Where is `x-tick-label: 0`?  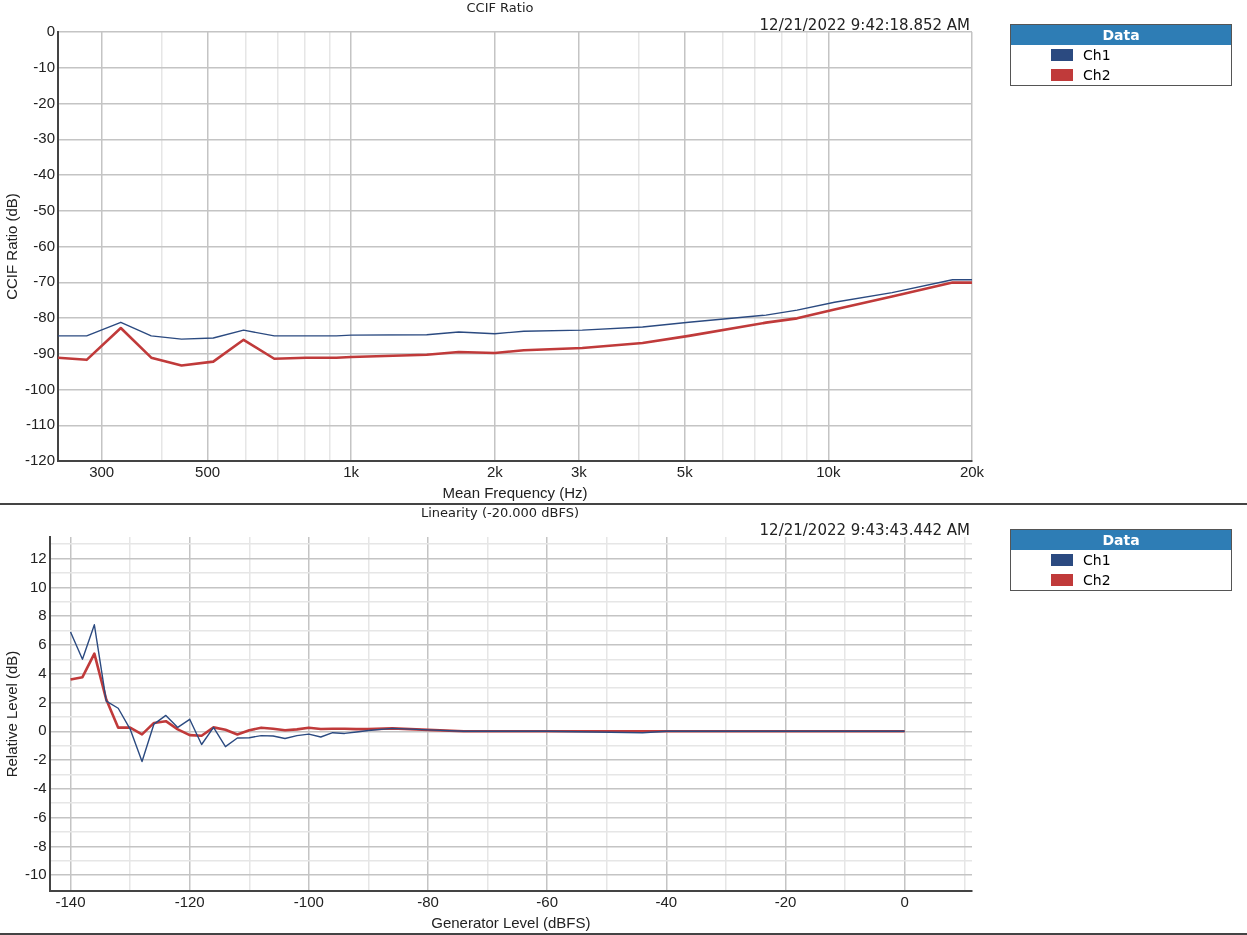
x-tick-label: 0 is located at coordinates (904, 902).